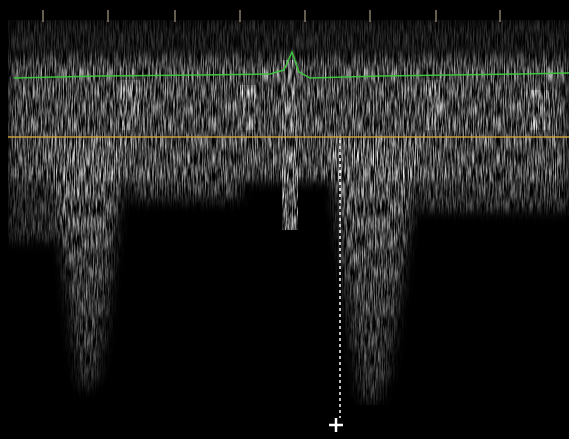 This screenshot has width=569, height=439. Describe the element at coordinates (271, 16) in the screenshot. I see `time-ticks` at that location.